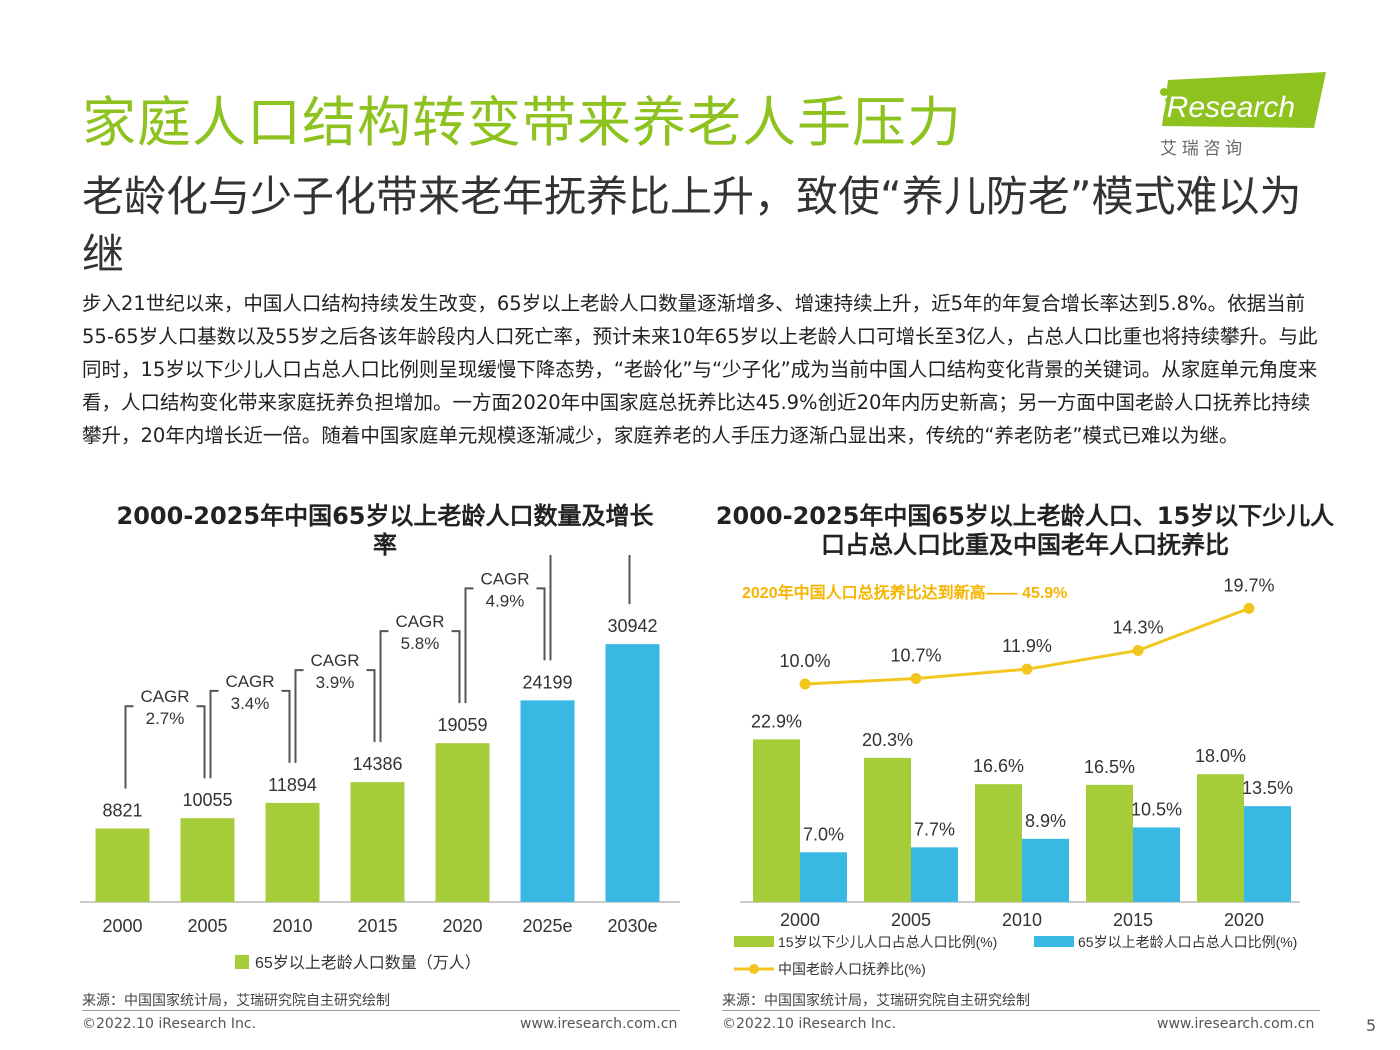 This screenshot has height=1050, width=1400. What do you see at coordinates (934, 829) in the screenshot?
I see `chart2-elderly-label: 7.7%` at bounding box center [934, 829].